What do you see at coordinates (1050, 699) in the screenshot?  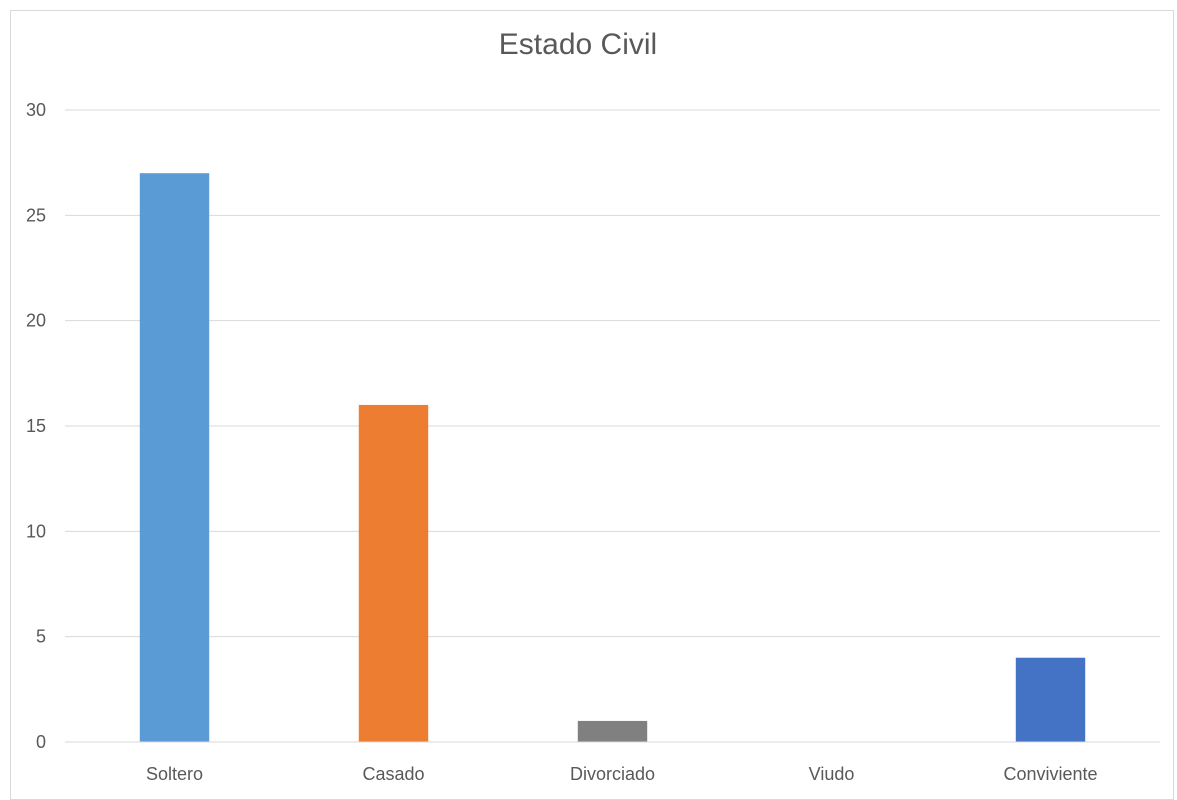 I see `bar-conviviente` at bounding box center [1050, 699].